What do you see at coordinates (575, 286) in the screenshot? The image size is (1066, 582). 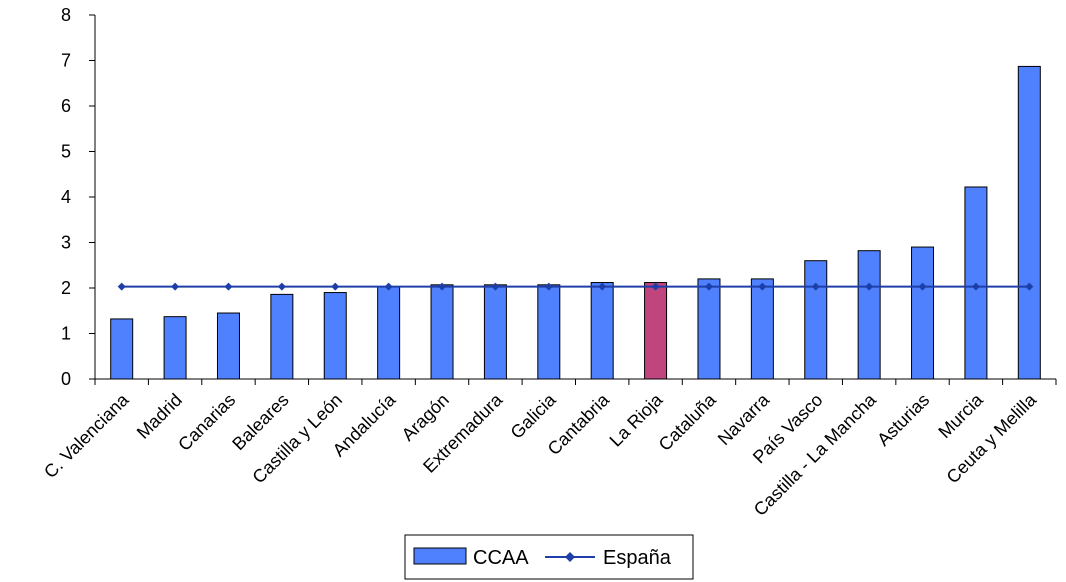 I see `line-series` at bounding box center [575, 286].